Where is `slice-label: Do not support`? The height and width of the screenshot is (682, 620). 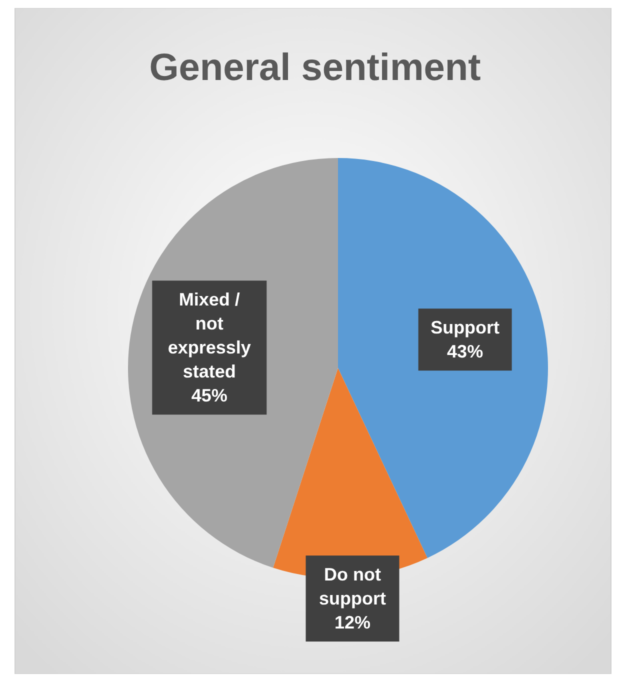 slice-label: Do not support is located at coordinates (352, 586).